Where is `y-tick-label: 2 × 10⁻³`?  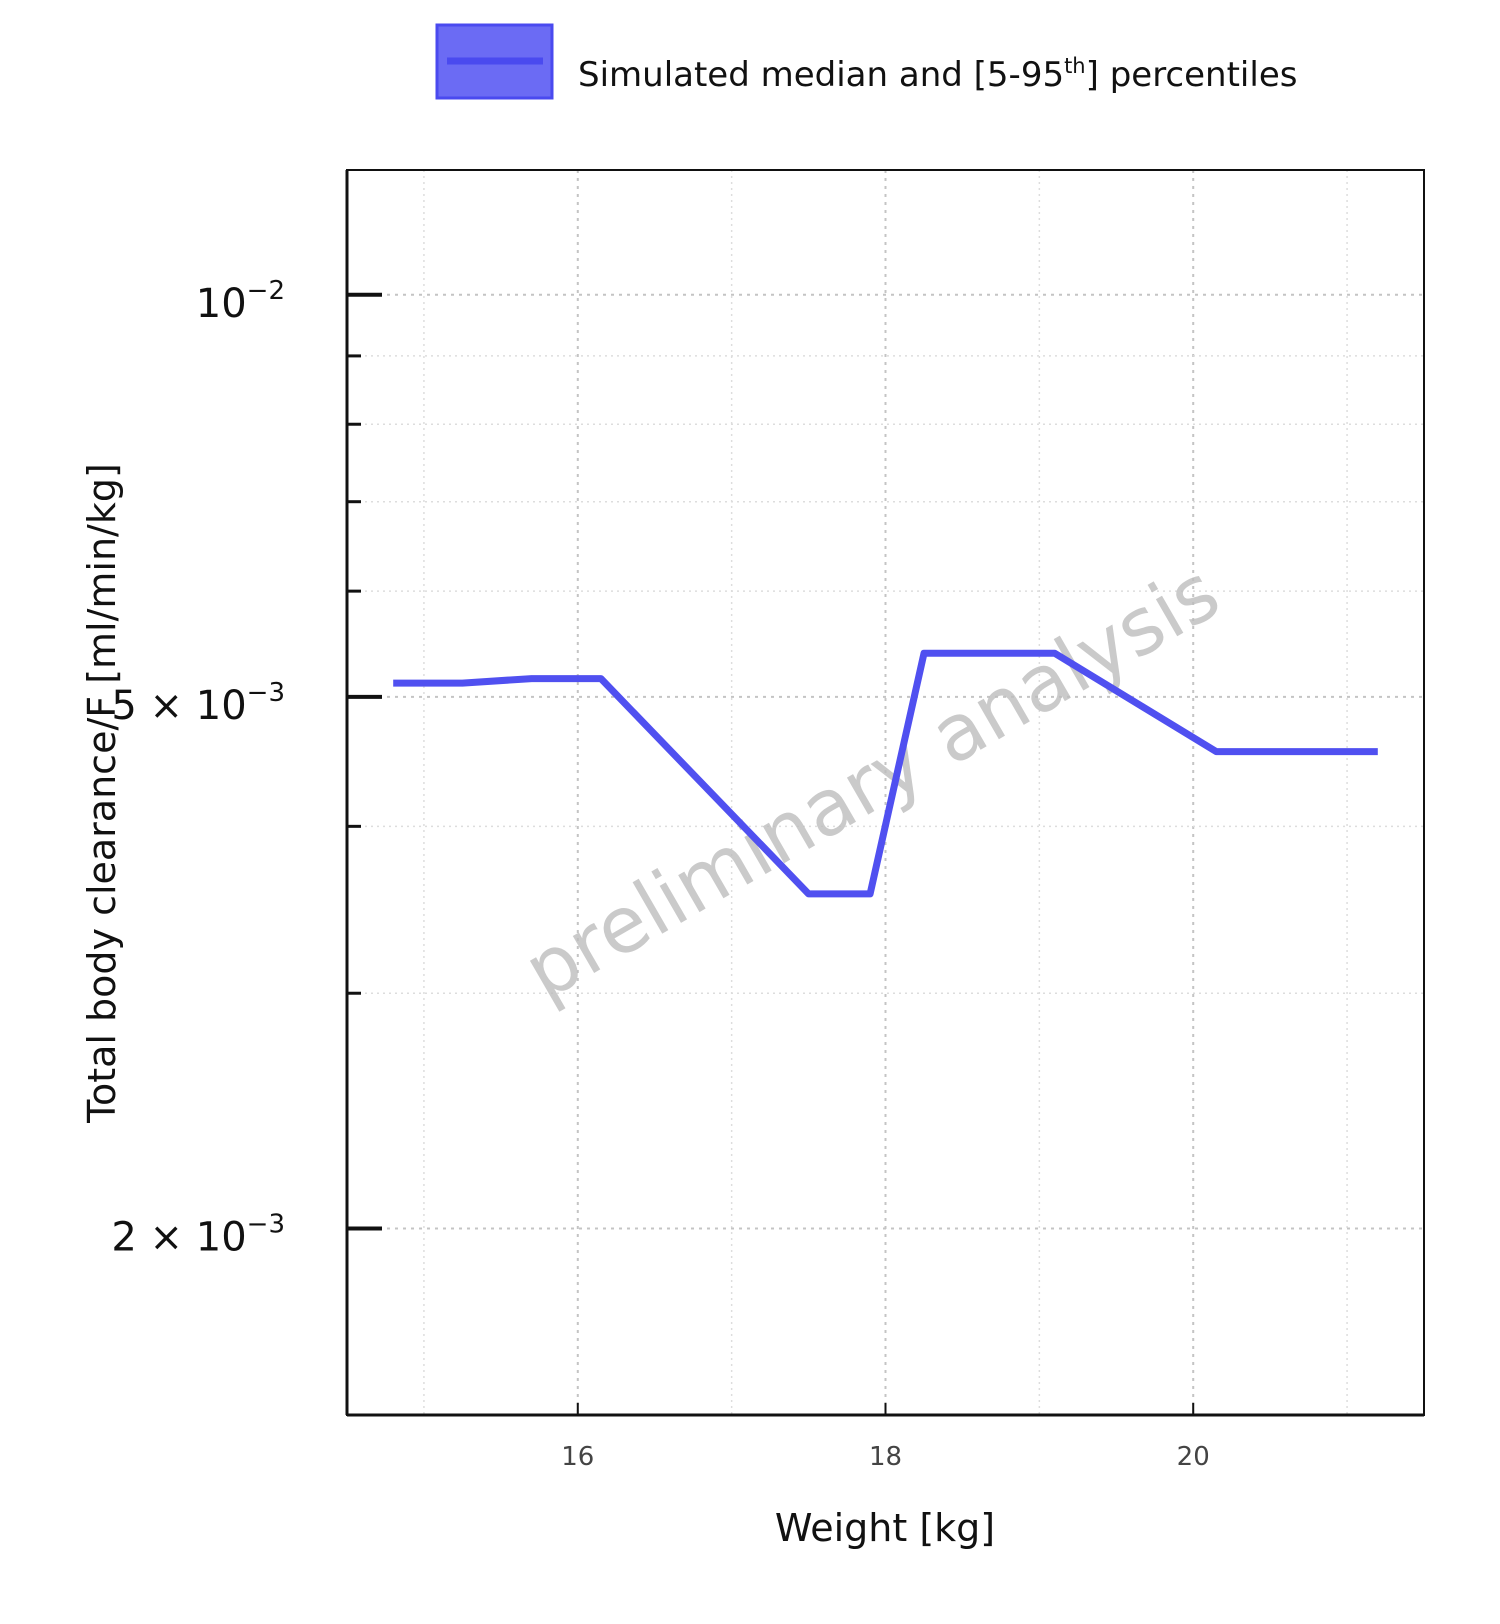 y-tick-label: 2 × 10⁻³ is located at coordinates (198, 1234).